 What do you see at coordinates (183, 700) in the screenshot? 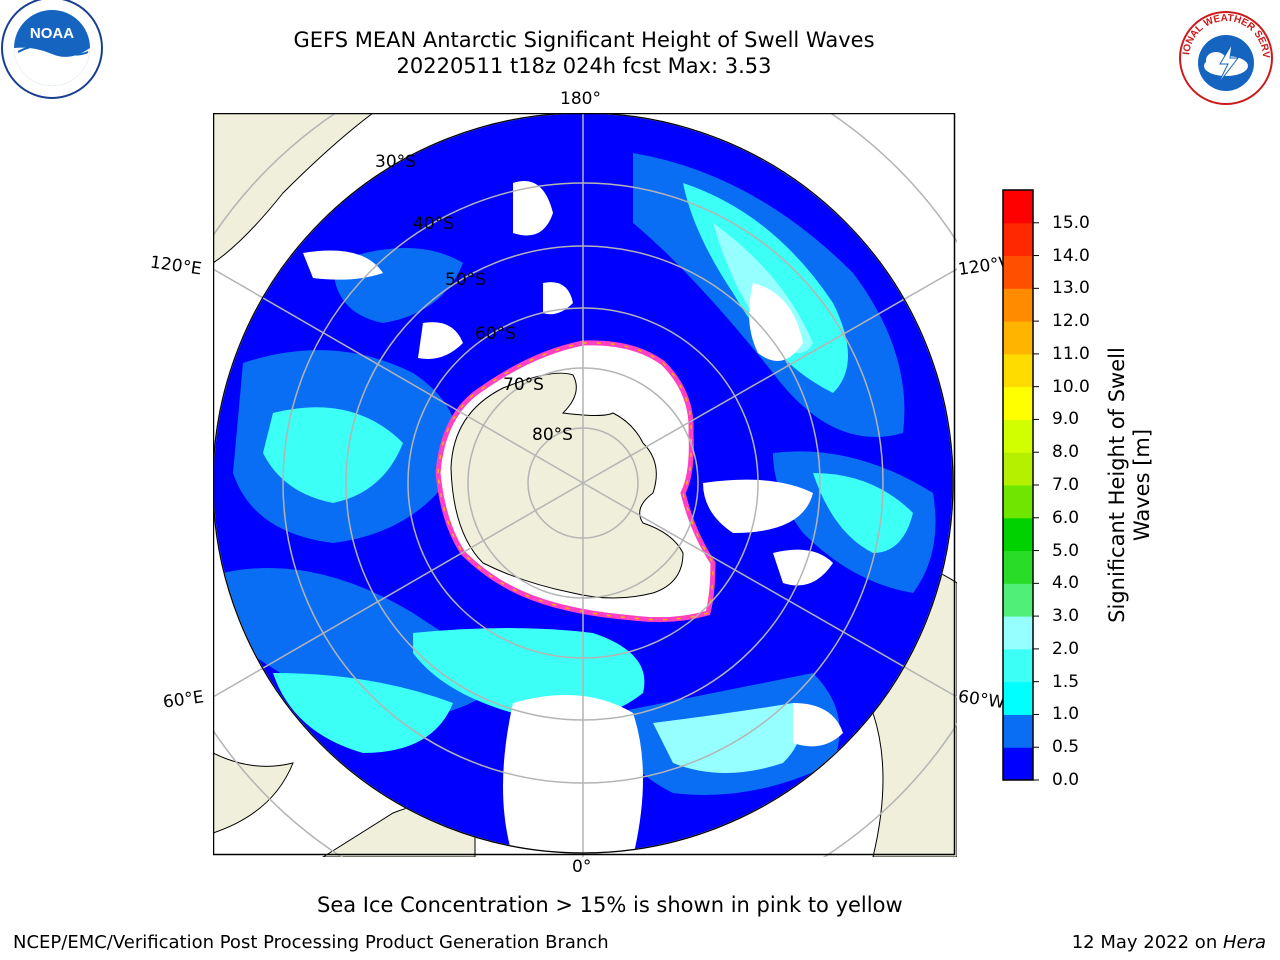
I see `lon-label-60e: 60°E` at bounding box center [183, 700].